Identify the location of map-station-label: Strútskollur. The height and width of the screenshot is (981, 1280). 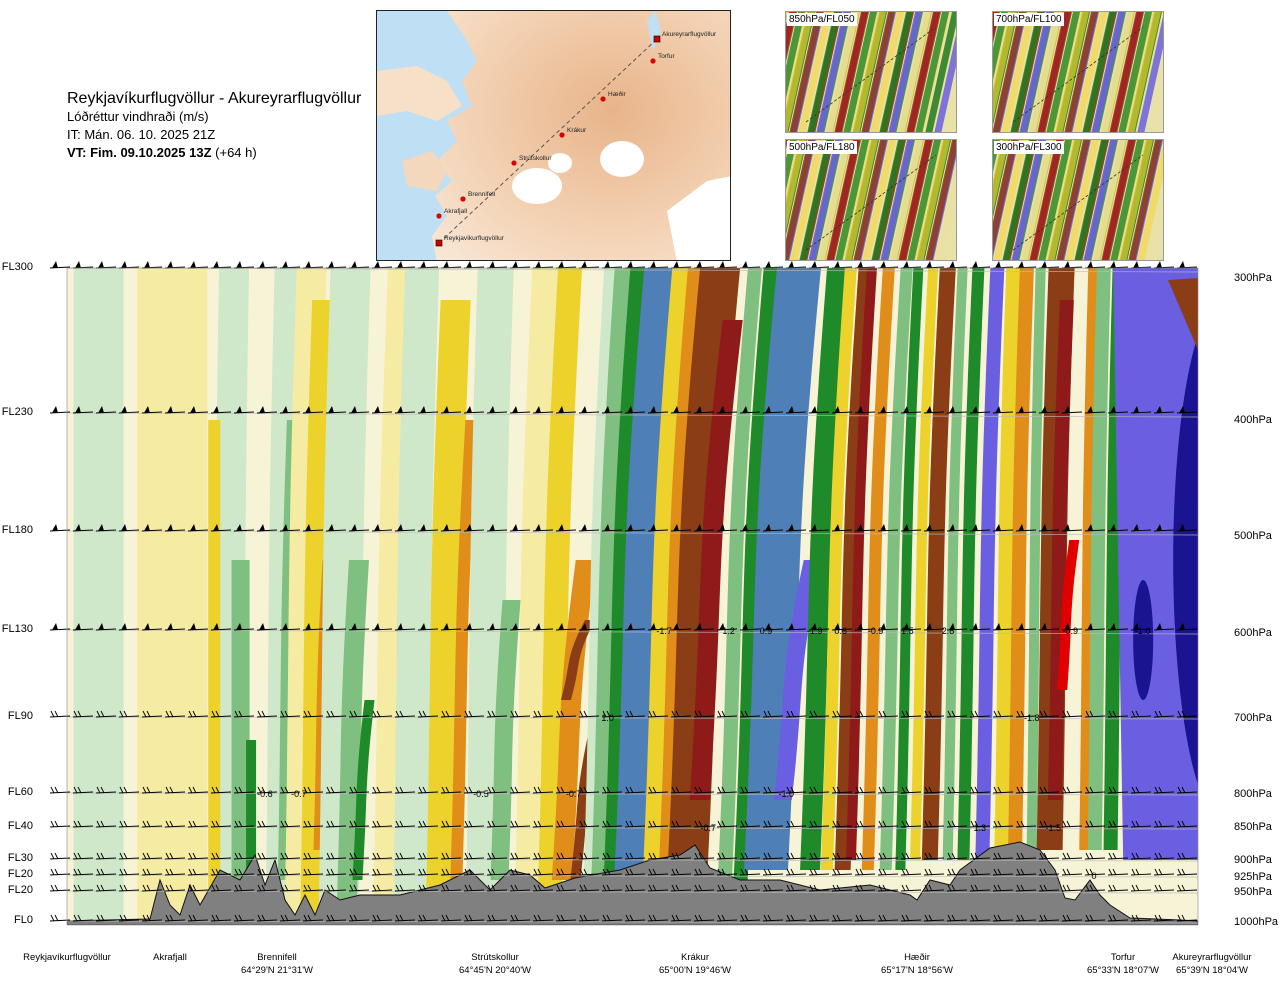
(535, 158).